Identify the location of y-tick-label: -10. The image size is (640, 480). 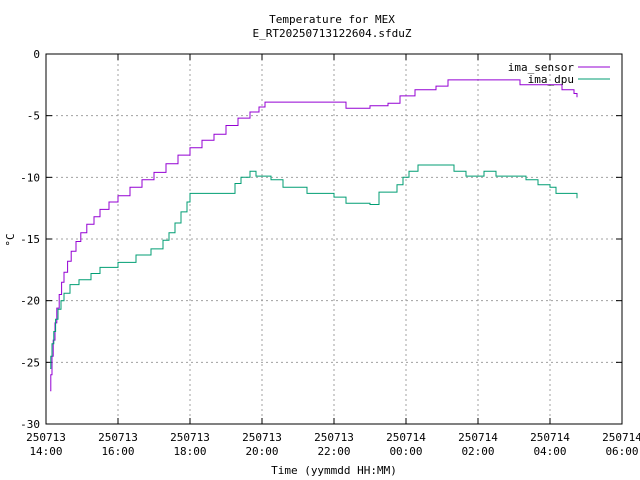
(30, 177).